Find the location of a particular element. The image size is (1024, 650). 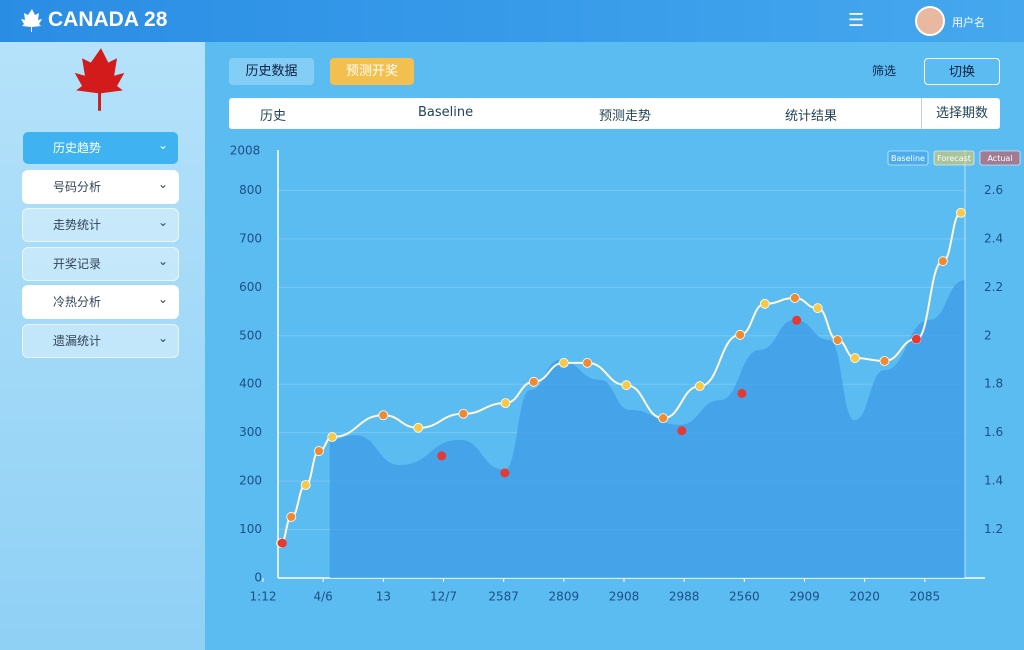

y2-tick-label: 2.4 is located at coordinates (993, 238).